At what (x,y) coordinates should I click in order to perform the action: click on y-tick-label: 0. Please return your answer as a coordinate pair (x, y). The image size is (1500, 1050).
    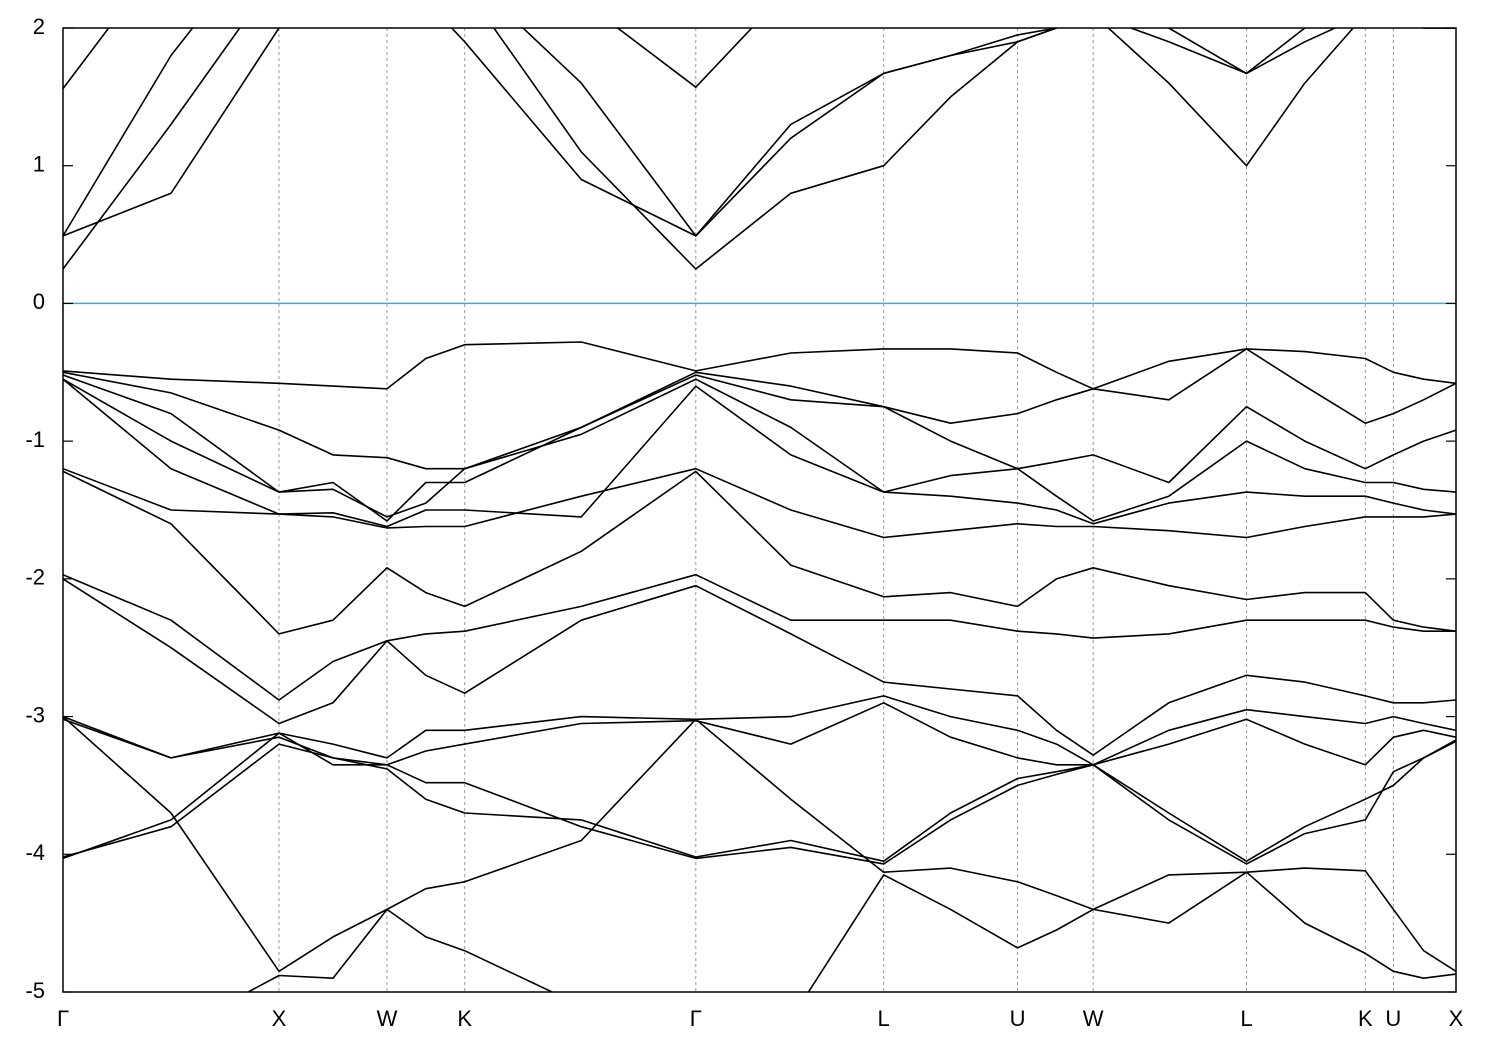
    Looking at the image, I should click on (39, 301).